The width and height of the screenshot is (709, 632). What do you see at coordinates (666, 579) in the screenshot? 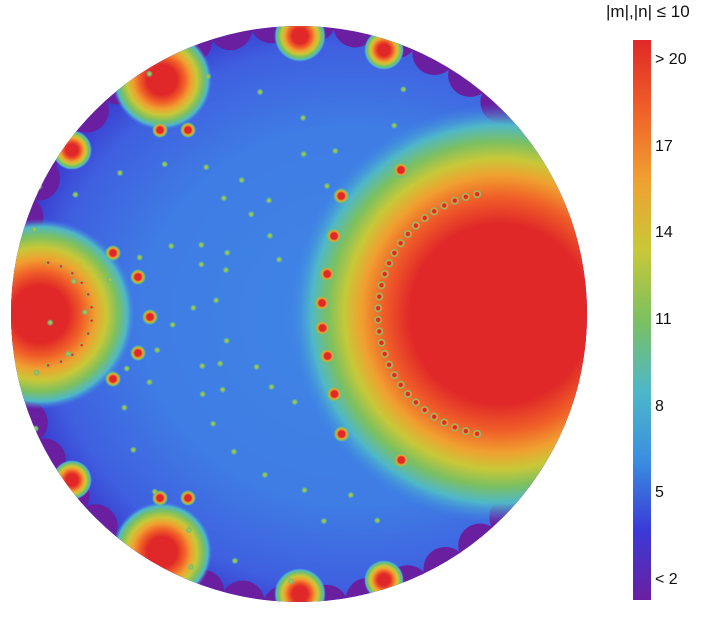
I see `colorbar-tick-label: < 2` at bounding box center [666, 579].